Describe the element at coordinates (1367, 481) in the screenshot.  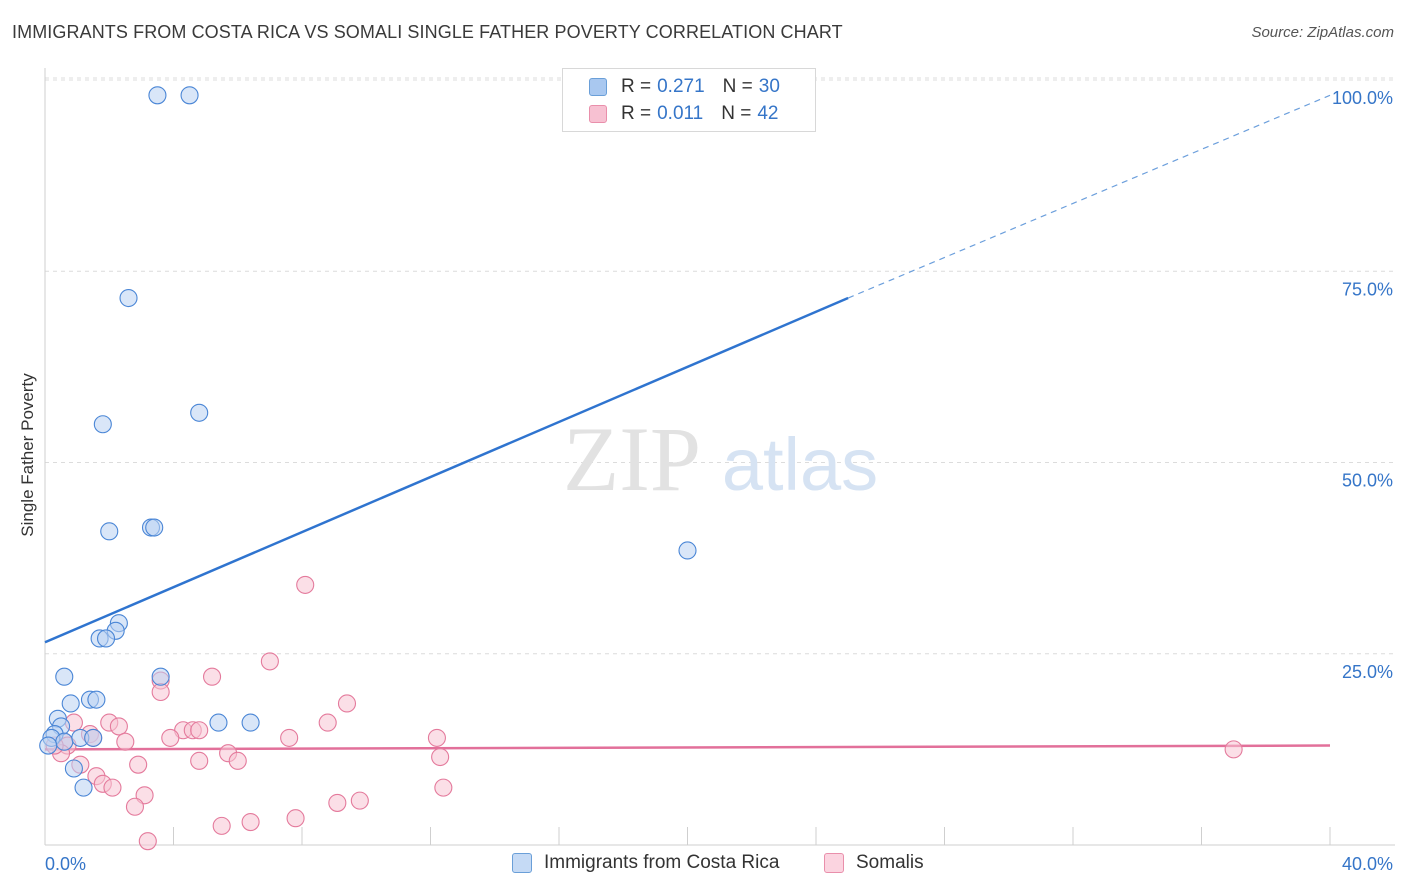
I see `y-tick-label: 50.0%` at that location.